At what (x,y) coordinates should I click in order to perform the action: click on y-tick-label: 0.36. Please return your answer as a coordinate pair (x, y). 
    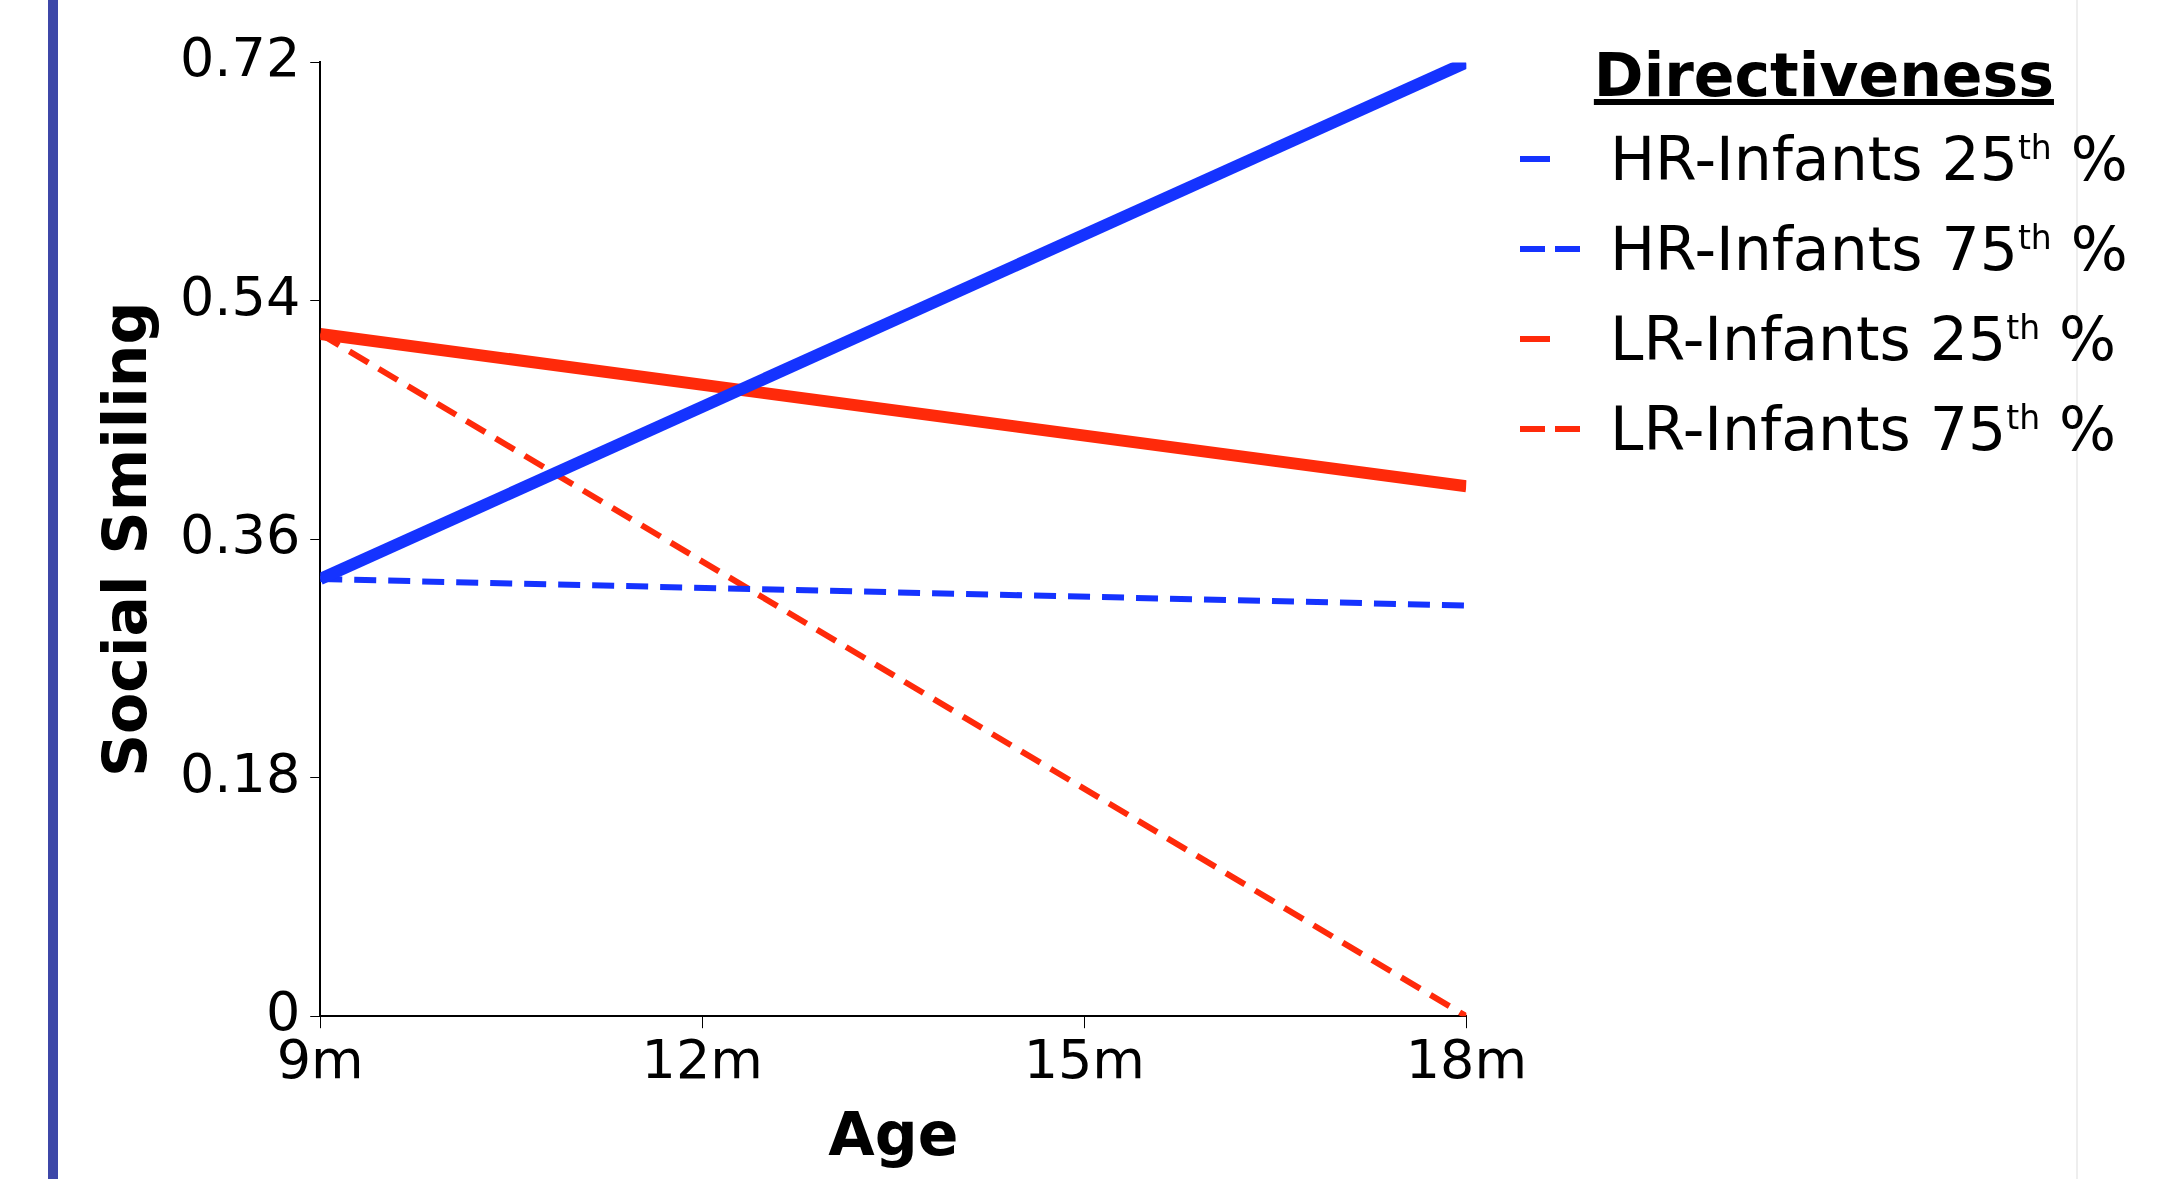
    Looking at the image, I should click on (240, 535).